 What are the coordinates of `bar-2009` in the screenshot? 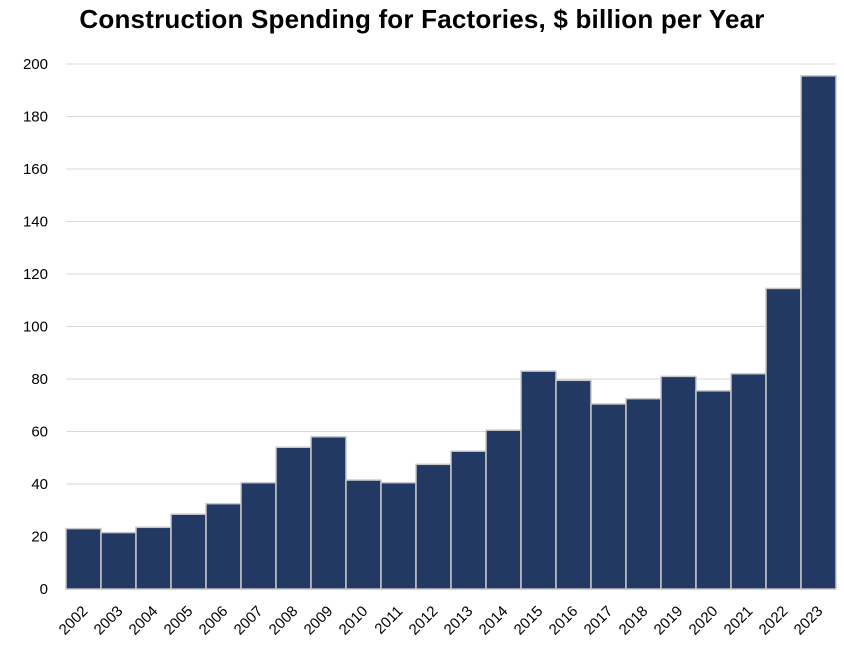 It's located at (328, 513).